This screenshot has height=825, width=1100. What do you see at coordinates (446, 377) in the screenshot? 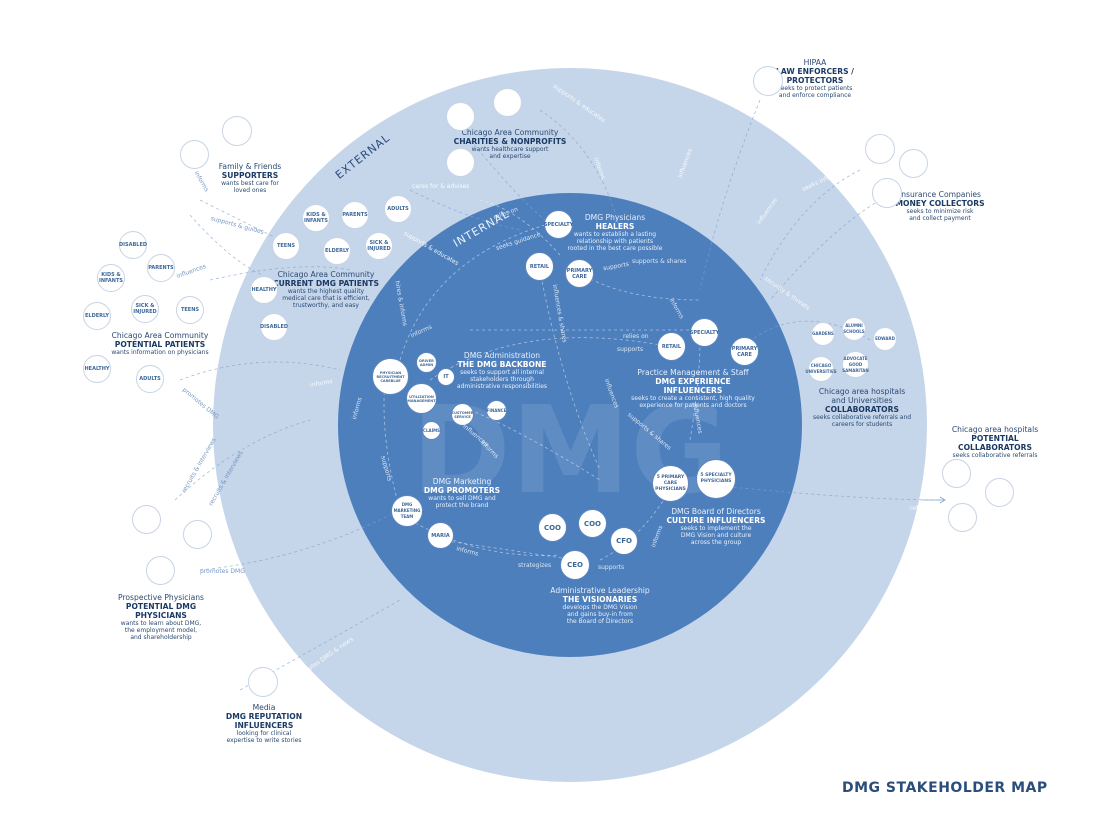
I see `it-node: IT` at bounding box center [446, 377].